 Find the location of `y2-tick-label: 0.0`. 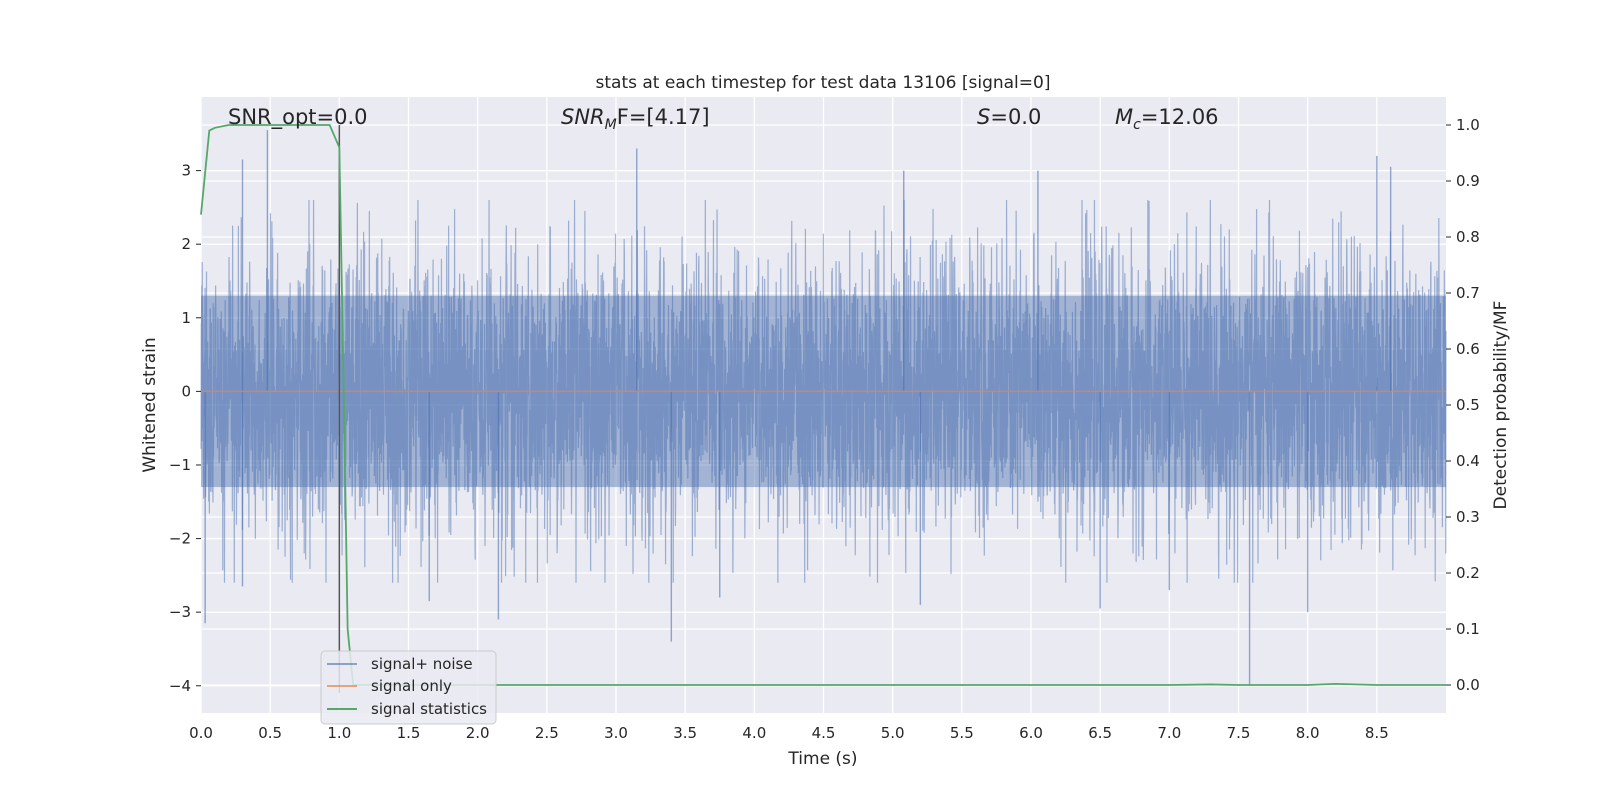

y2-tick-label: 0.0 is located at coordinates (1468, 685).